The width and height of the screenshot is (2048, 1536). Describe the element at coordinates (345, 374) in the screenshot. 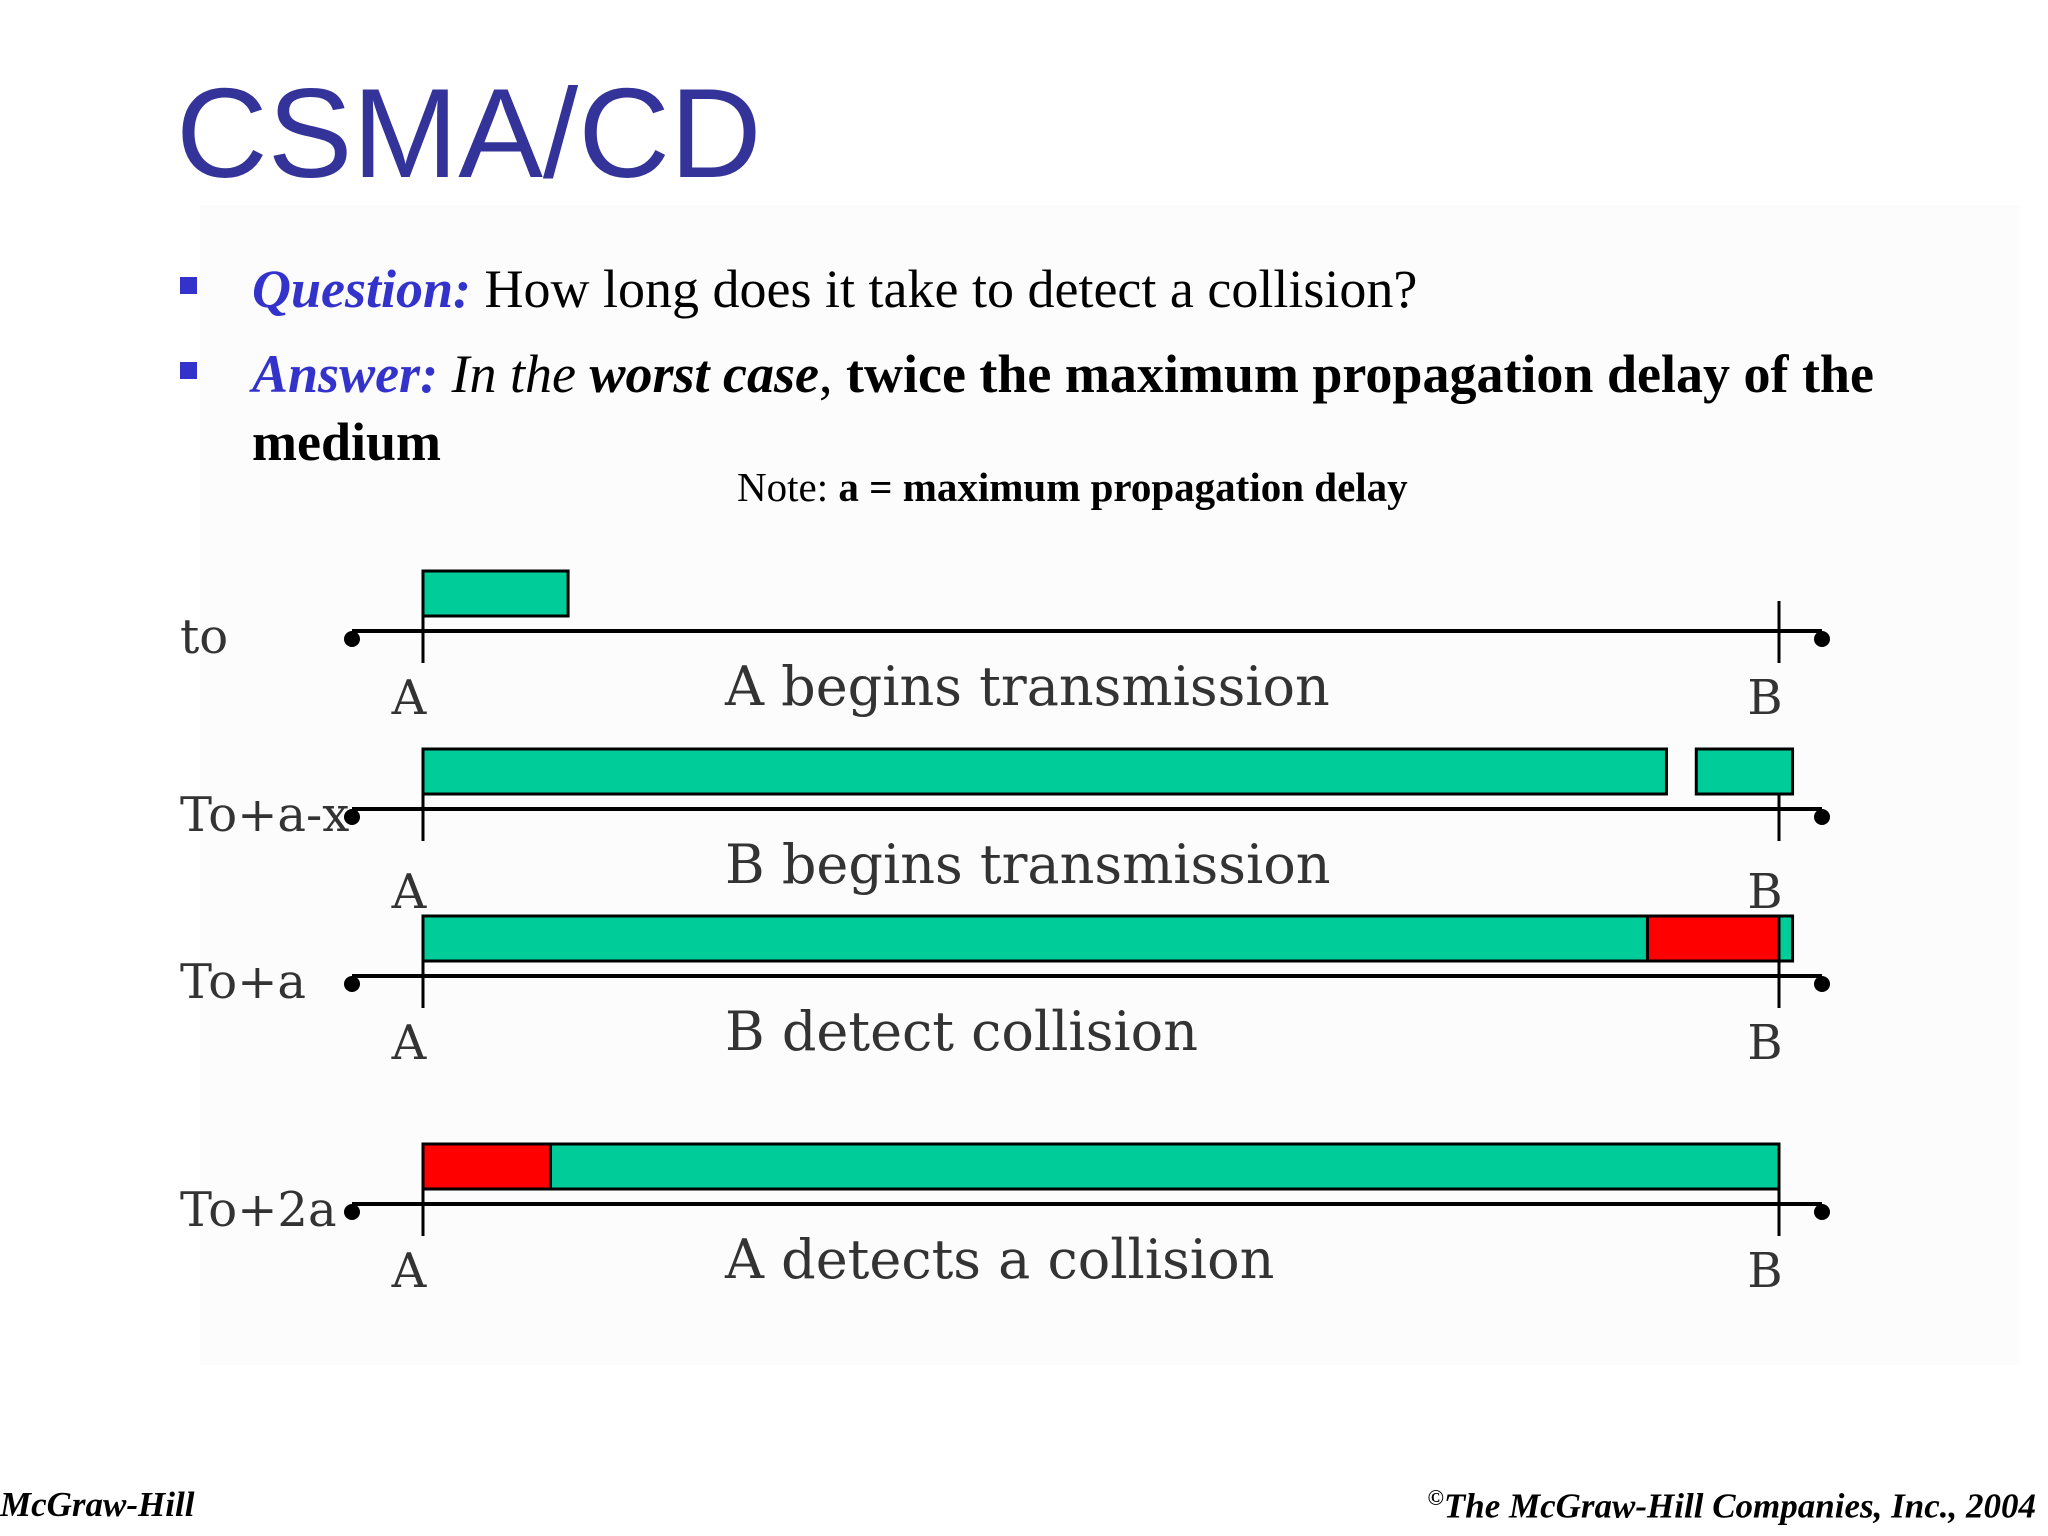

I see `bullet-answer-lead: Answer:` at that location.